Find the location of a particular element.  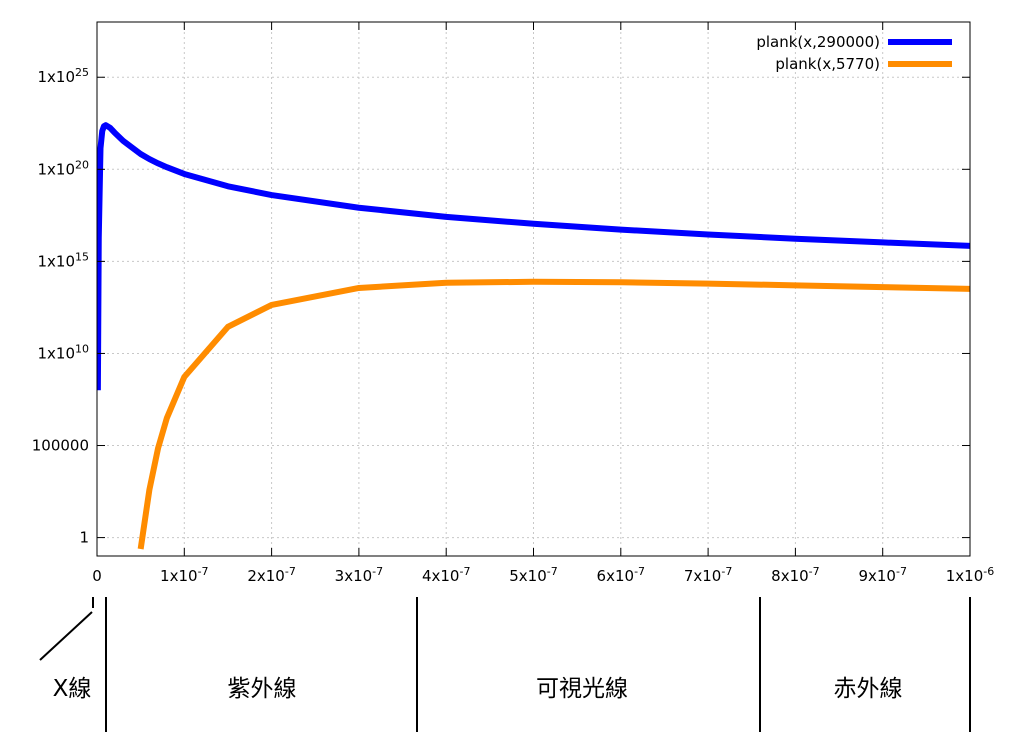

legend-label: plank(x,5770) is located at coordinates (827, 64).